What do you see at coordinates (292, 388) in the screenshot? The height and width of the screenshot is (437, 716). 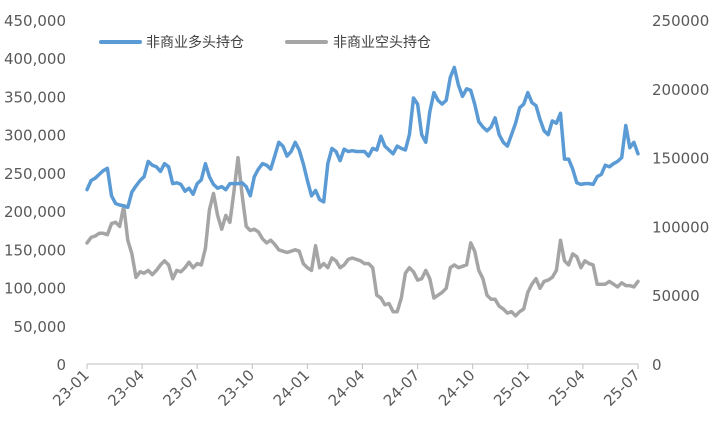 I see `x-tick-label: 24-01` at bounding box center [292, 388].